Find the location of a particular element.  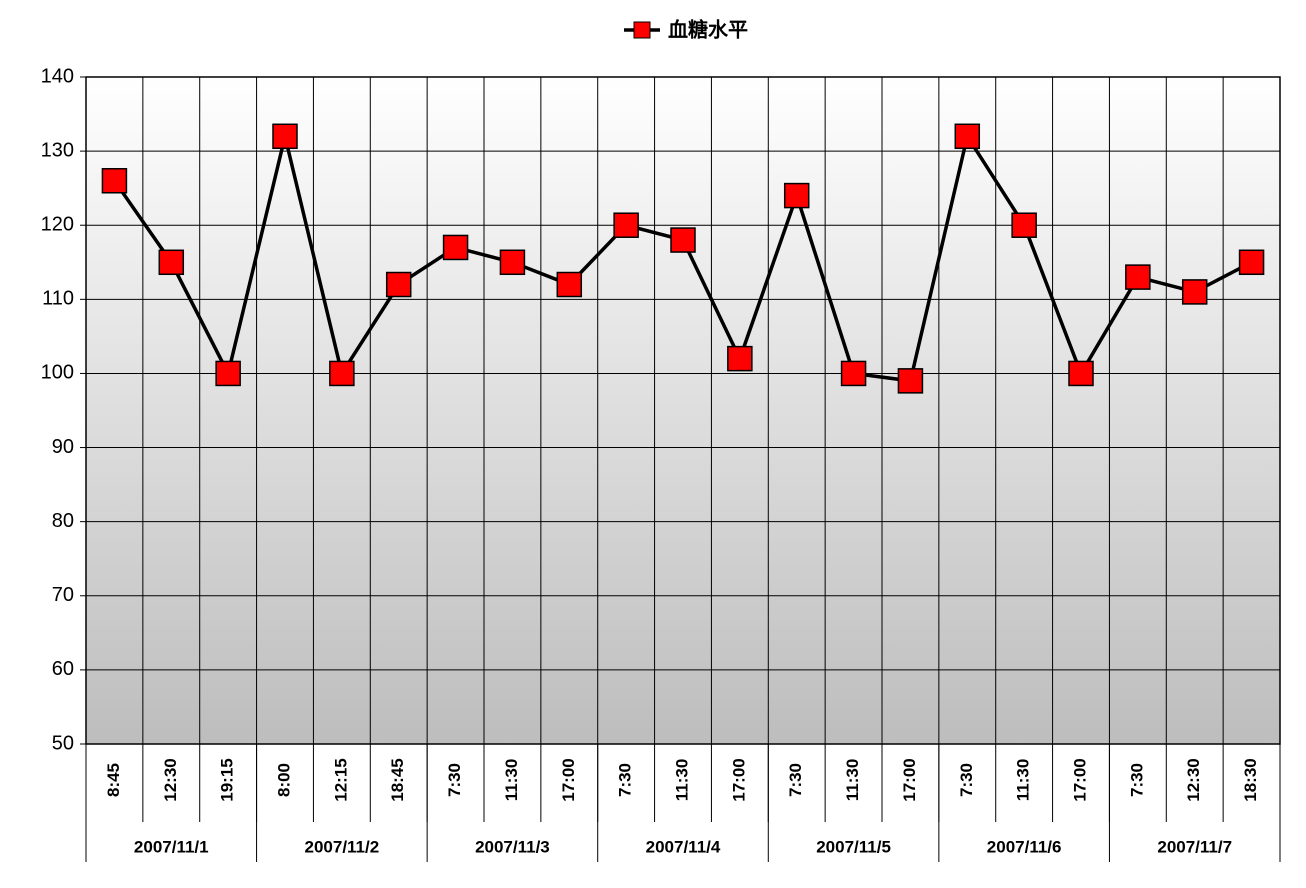

y-tick-label: 120 is located at coordinates (57, 225).